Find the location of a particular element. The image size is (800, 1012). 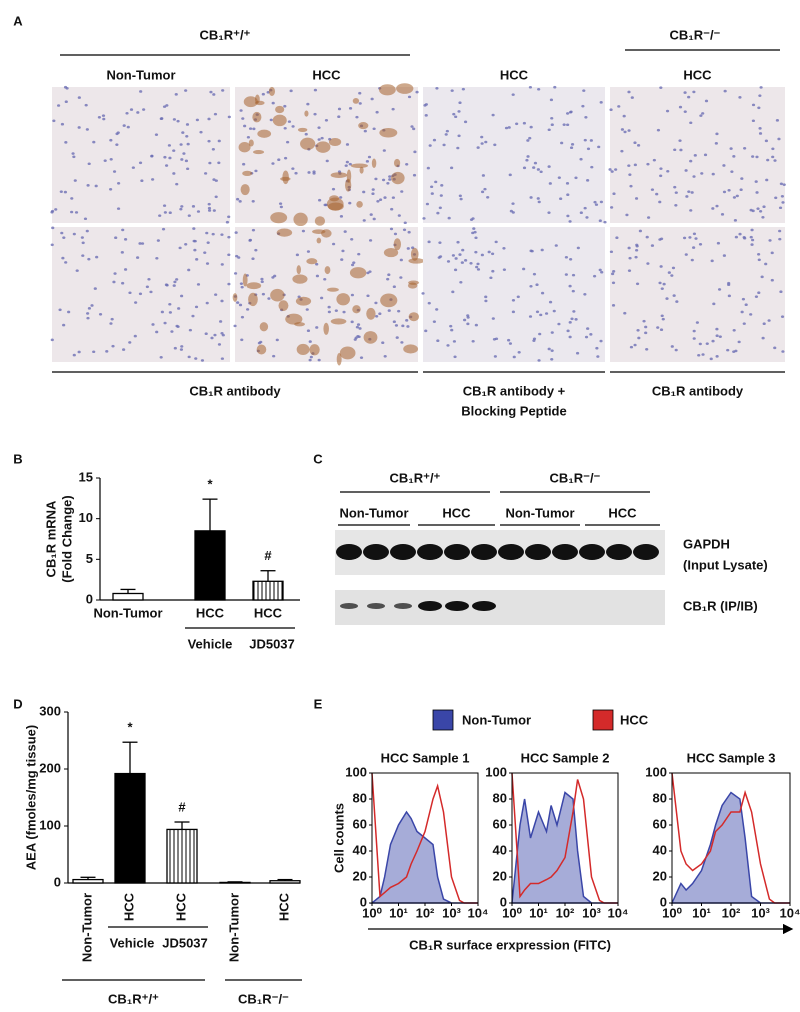

genotype-label: CB₁R⁺/⁺ is located at coordinates (225, 34).